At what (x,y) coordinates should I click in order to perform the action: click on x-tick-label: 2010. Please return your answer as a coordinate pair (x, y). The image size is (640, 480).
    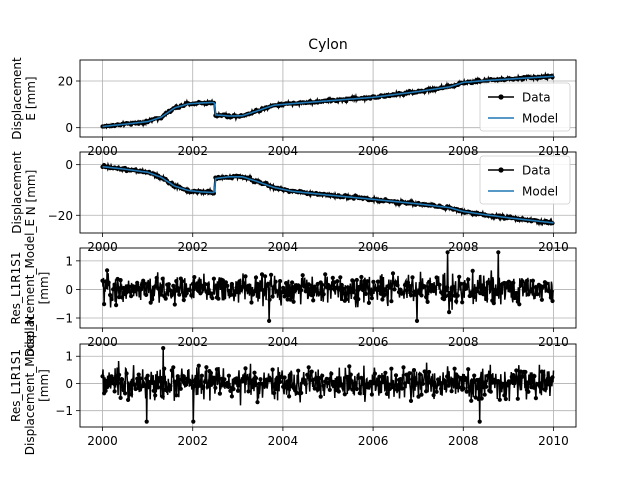
    Looking at the image, I should click on (553, 151).